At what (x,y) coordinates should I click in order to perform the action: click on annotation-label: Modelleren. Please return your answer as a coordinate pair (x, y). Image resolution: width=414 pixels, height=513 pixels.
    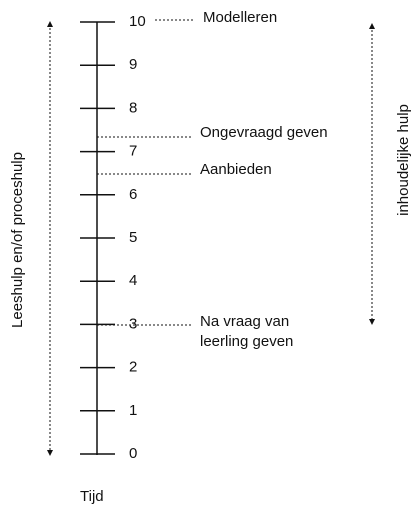
    Looking at the image, I should click on (240, 17).